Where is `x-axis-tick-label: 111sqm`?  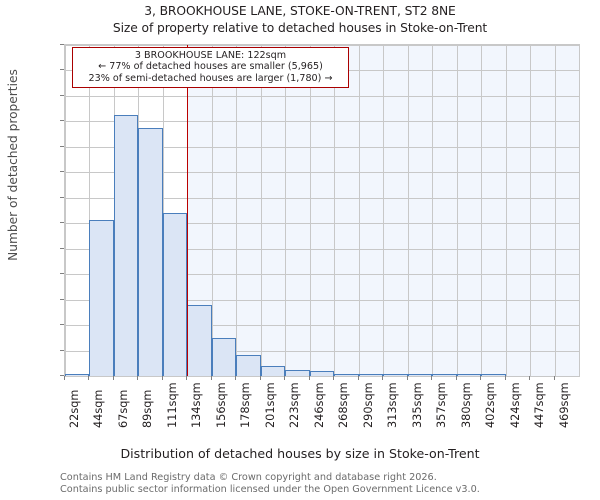 x-axis-tick-label: 111sqm is located at coordinates (172, 405).